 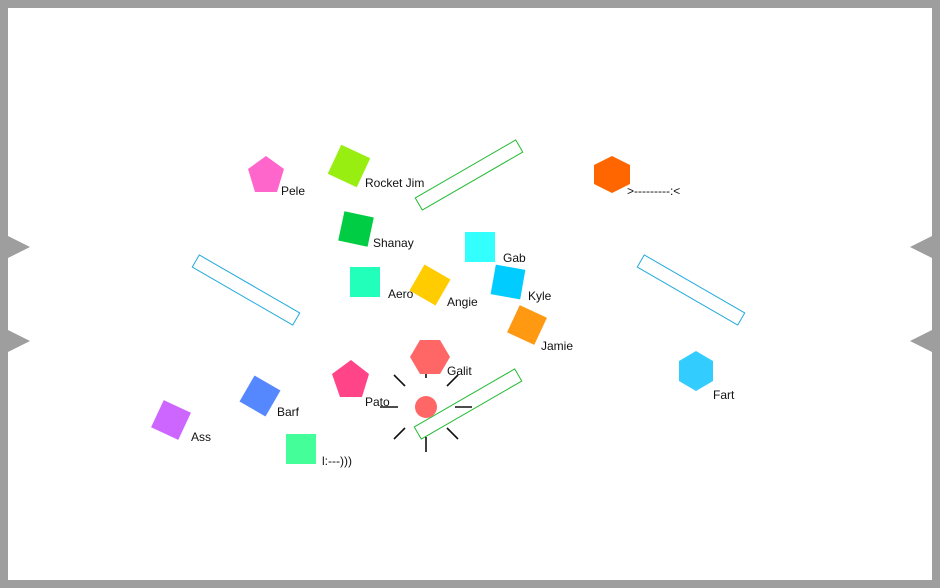 What do you see at coordinates (514, 258) in the screenshot?
I see `player-label: Gab` at bounding box center [514, 258].